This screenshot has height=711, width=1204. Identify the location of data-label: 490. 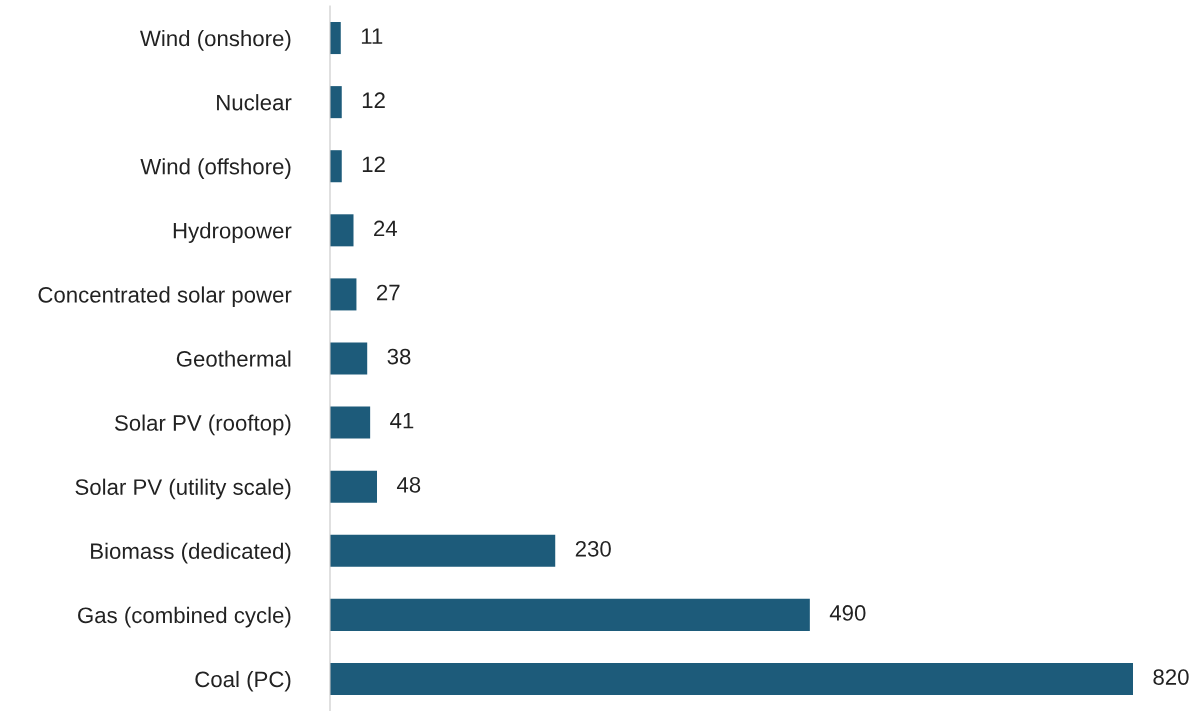
(847, 613).